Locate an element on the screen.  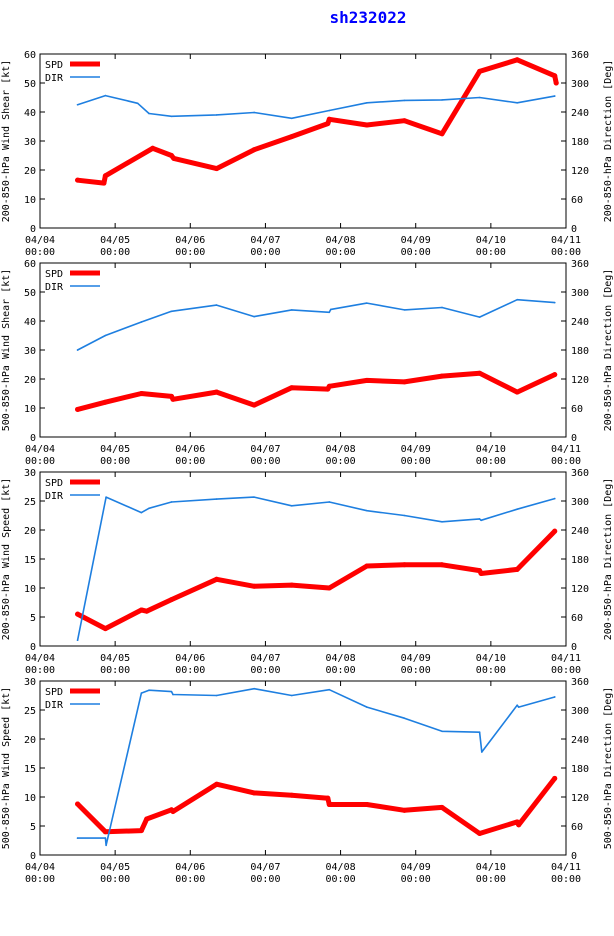
x-tick-label-date: 04/11 is located at coordinates (566, 240).